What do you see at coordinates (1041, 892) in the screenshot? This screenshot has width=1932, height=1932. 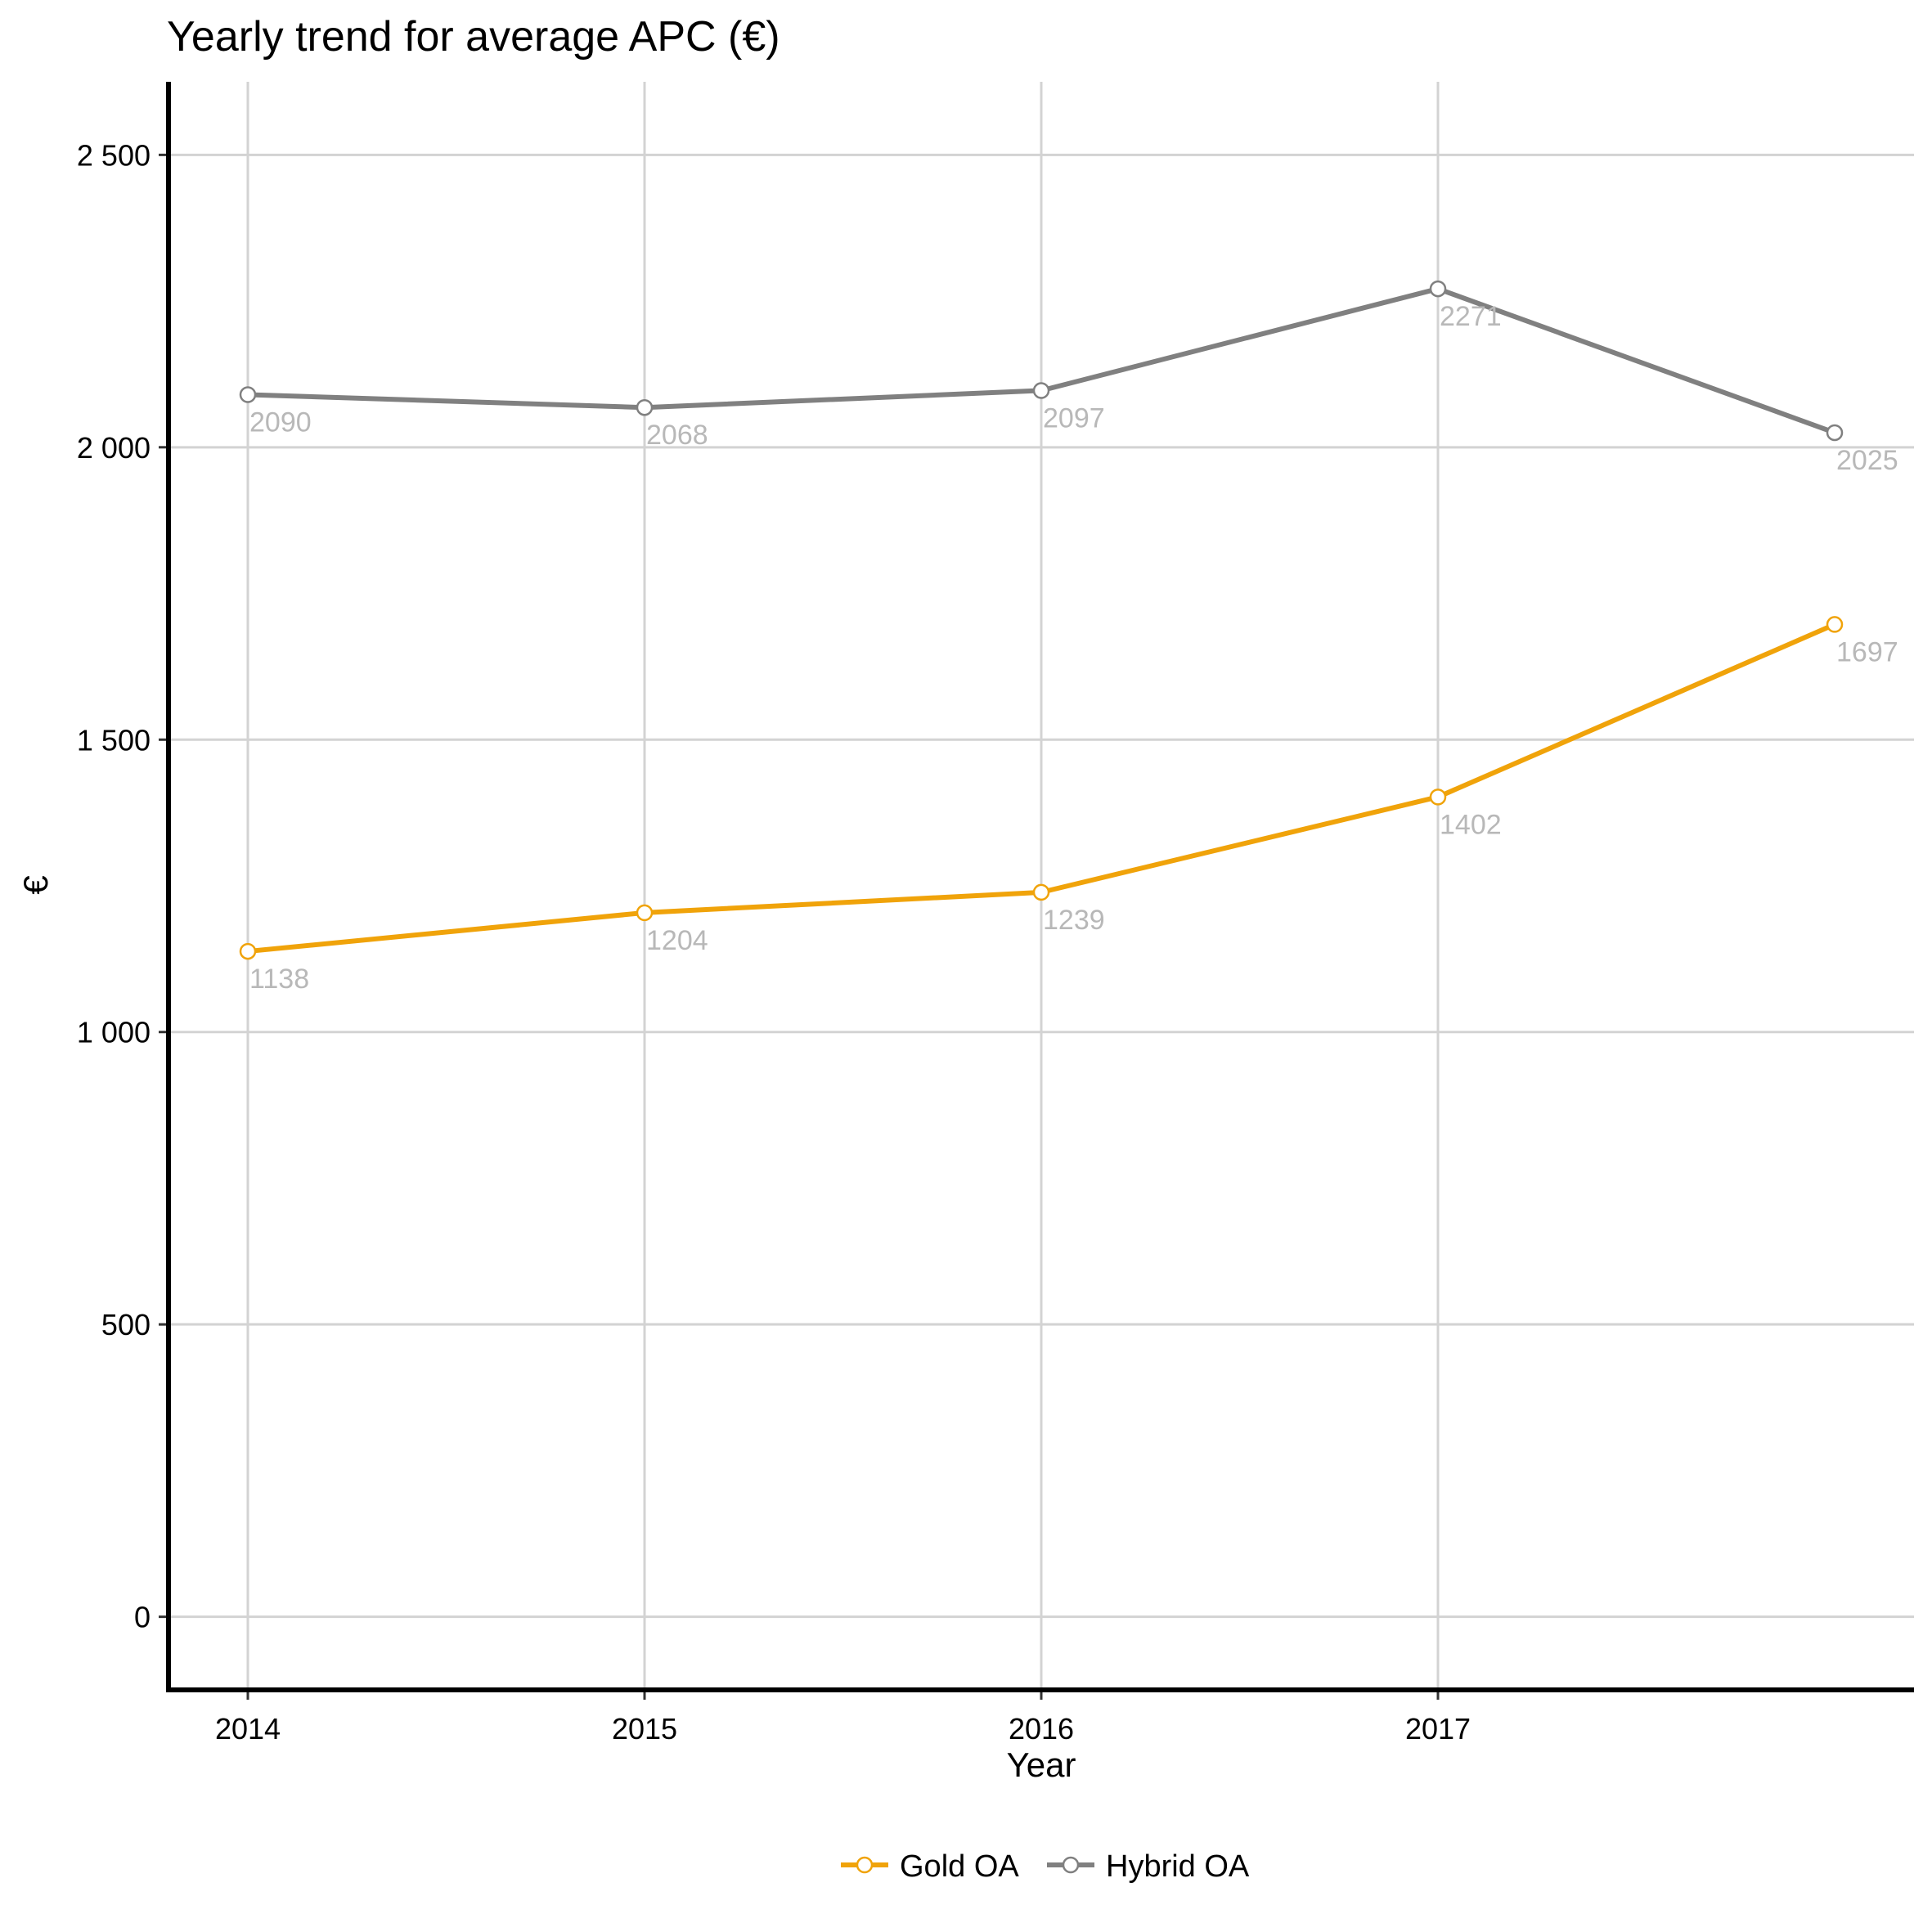 I see `data-point-gold-oa-2016` at bounding box center [1041, 892].